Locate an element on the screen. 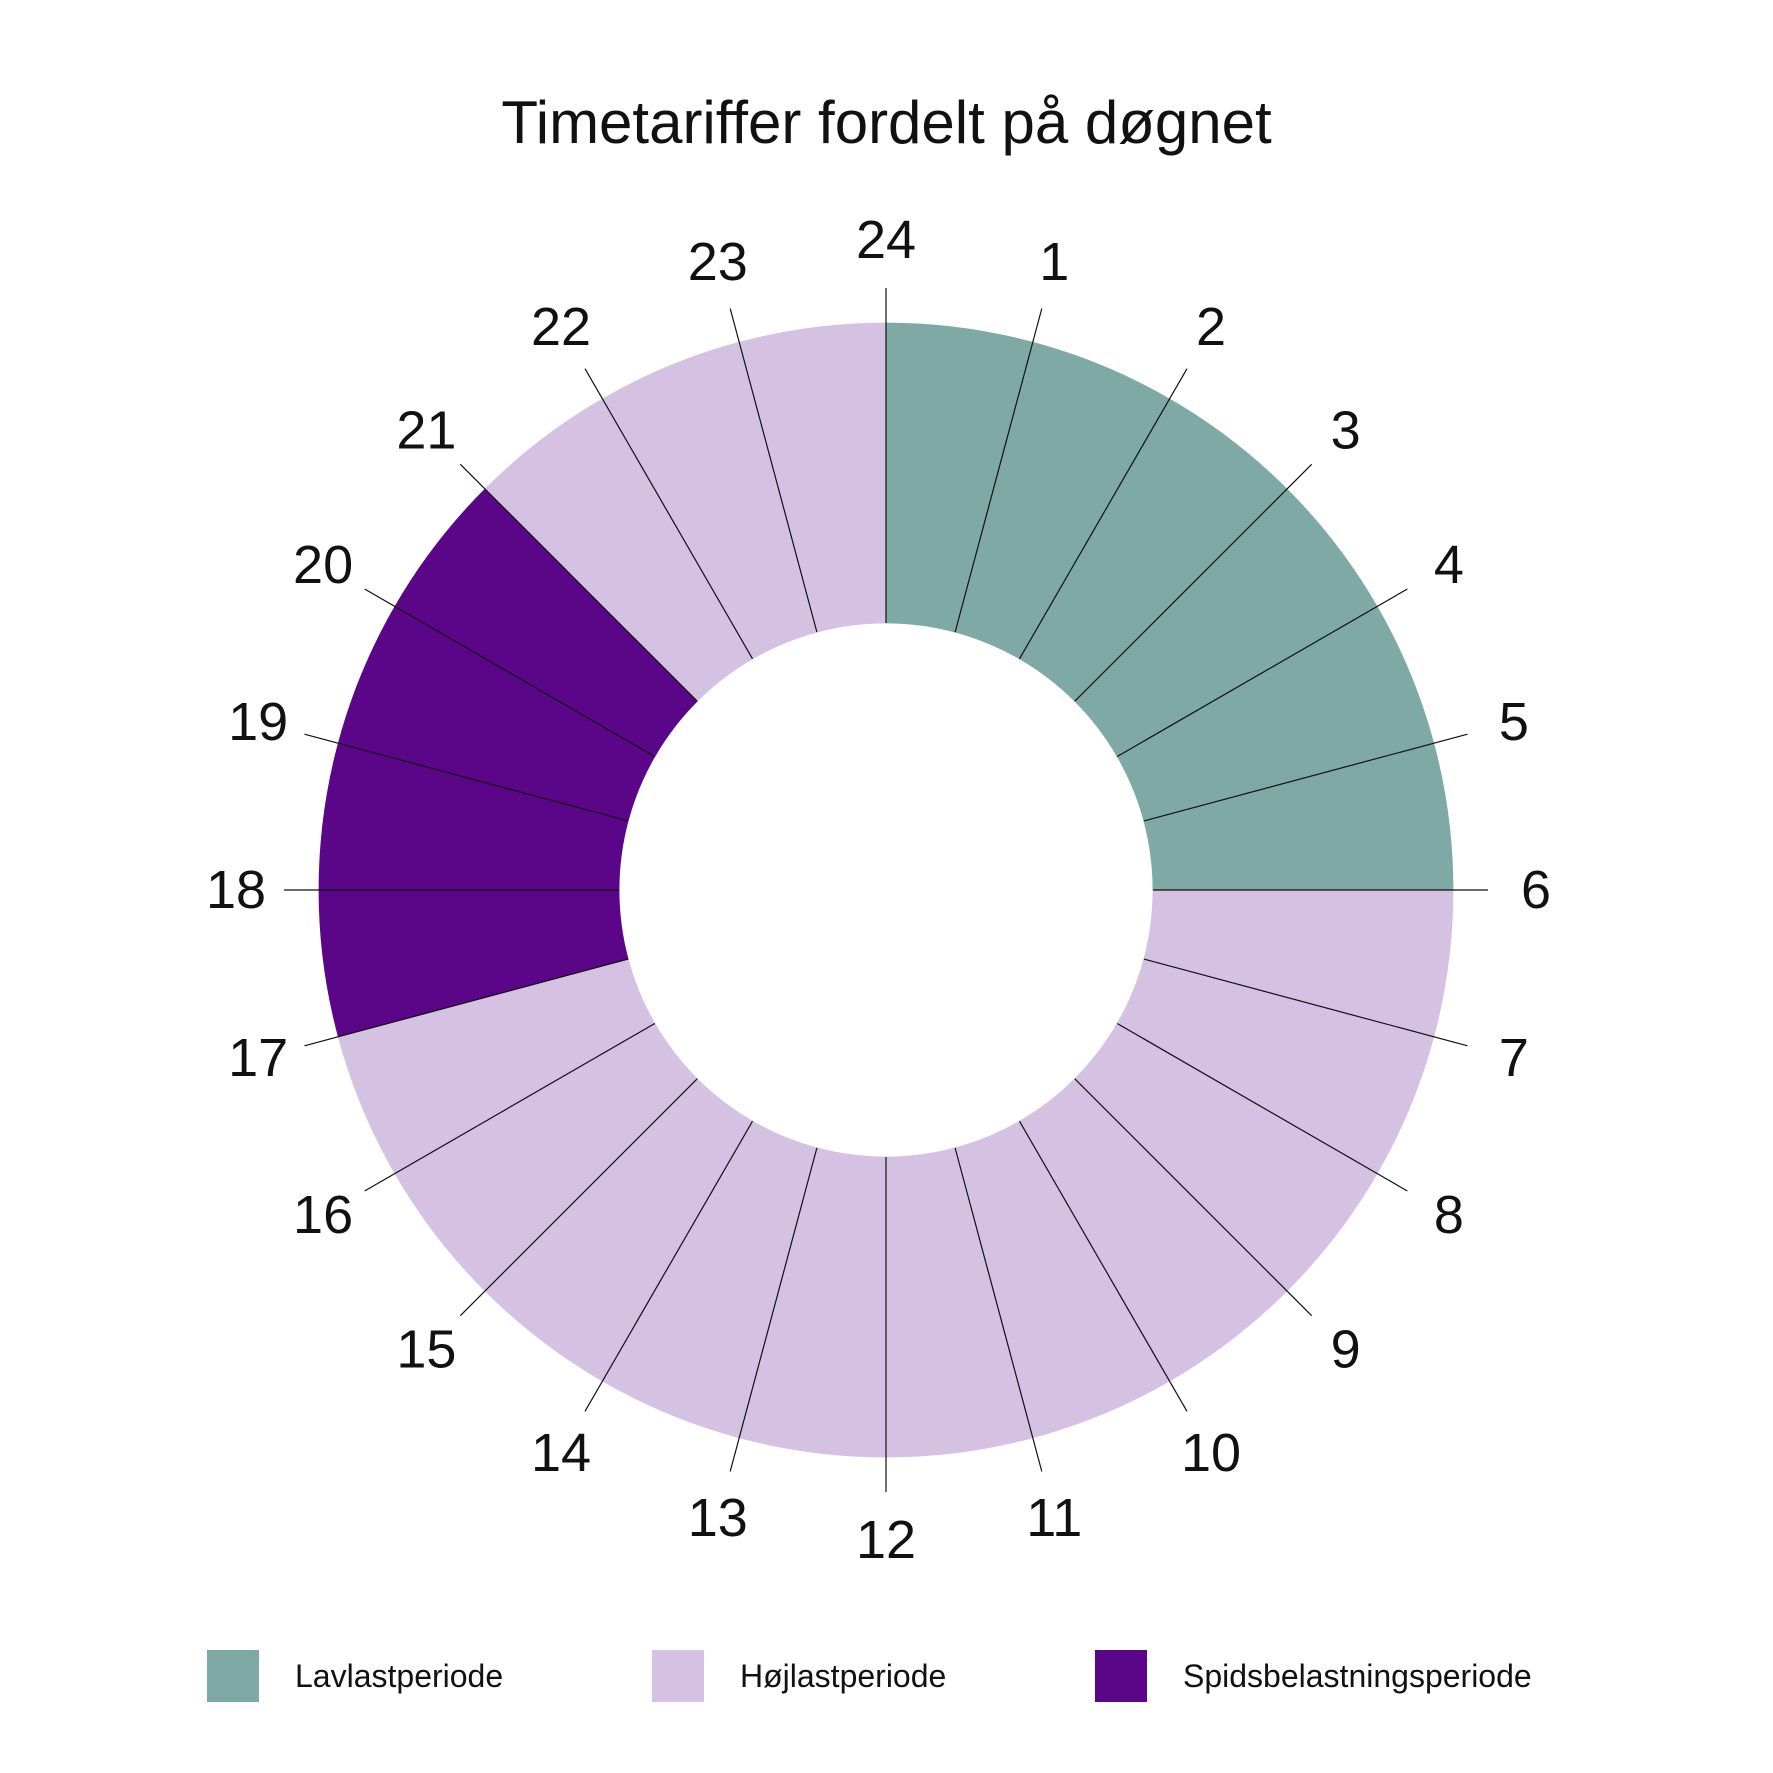 The width and height of the screenshot is (1773, 1773). label-hour-16: 16 is located at coordinates (323, 1215).